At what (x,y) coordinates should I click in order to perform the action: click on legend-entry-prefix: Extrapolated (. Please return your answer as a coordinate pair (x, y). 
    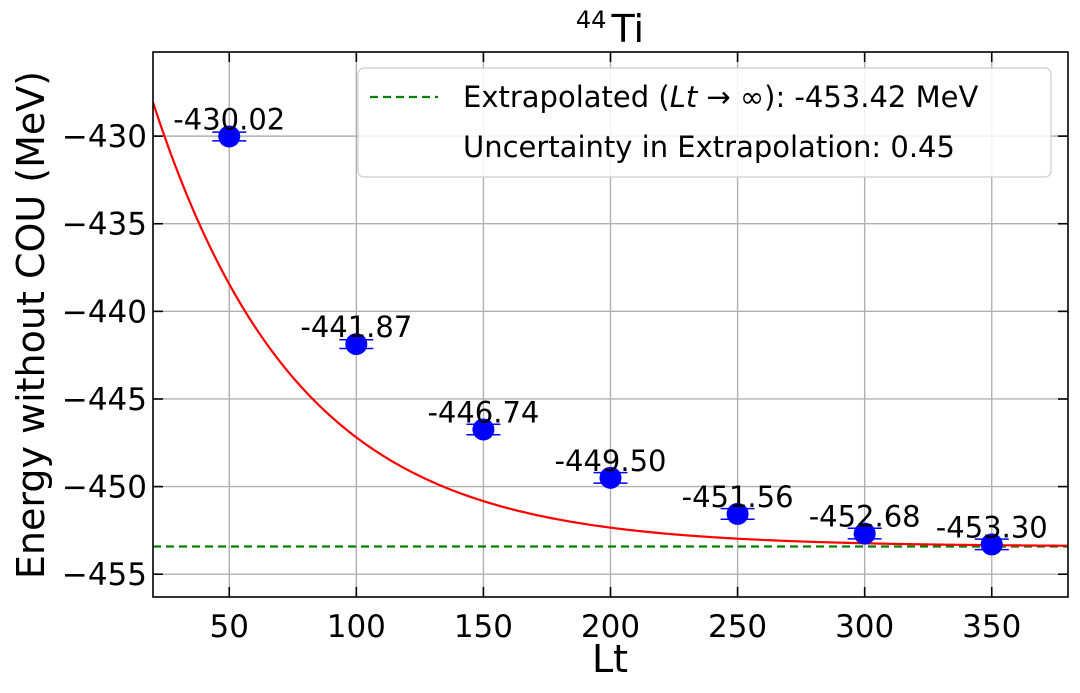
    Looking at the image, I should click on (566, 97).